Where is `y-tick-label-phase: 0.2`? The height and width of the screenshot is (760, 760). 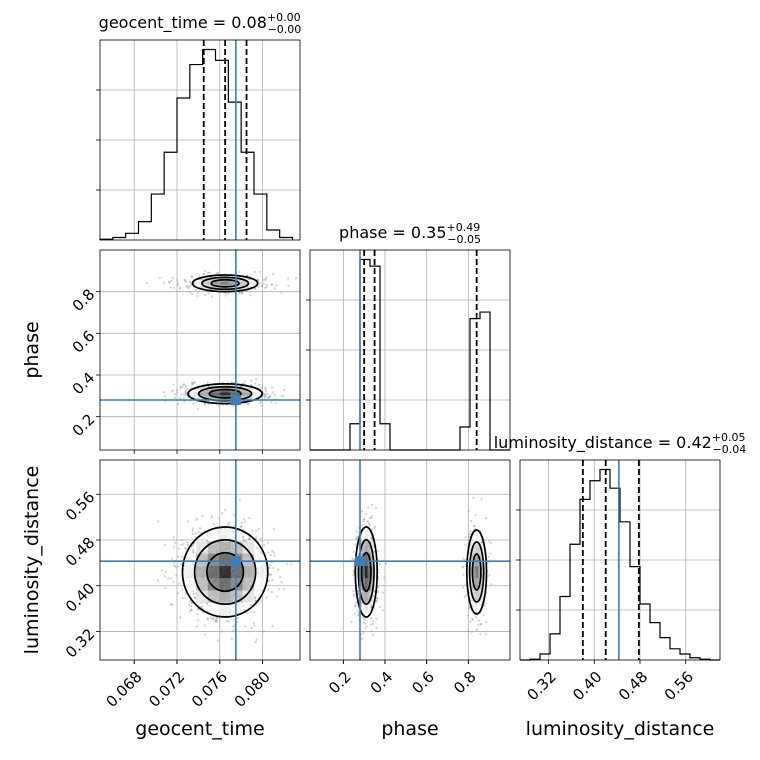
y-tick-label-phase: 0.2 is located at coordinates (84, 425).